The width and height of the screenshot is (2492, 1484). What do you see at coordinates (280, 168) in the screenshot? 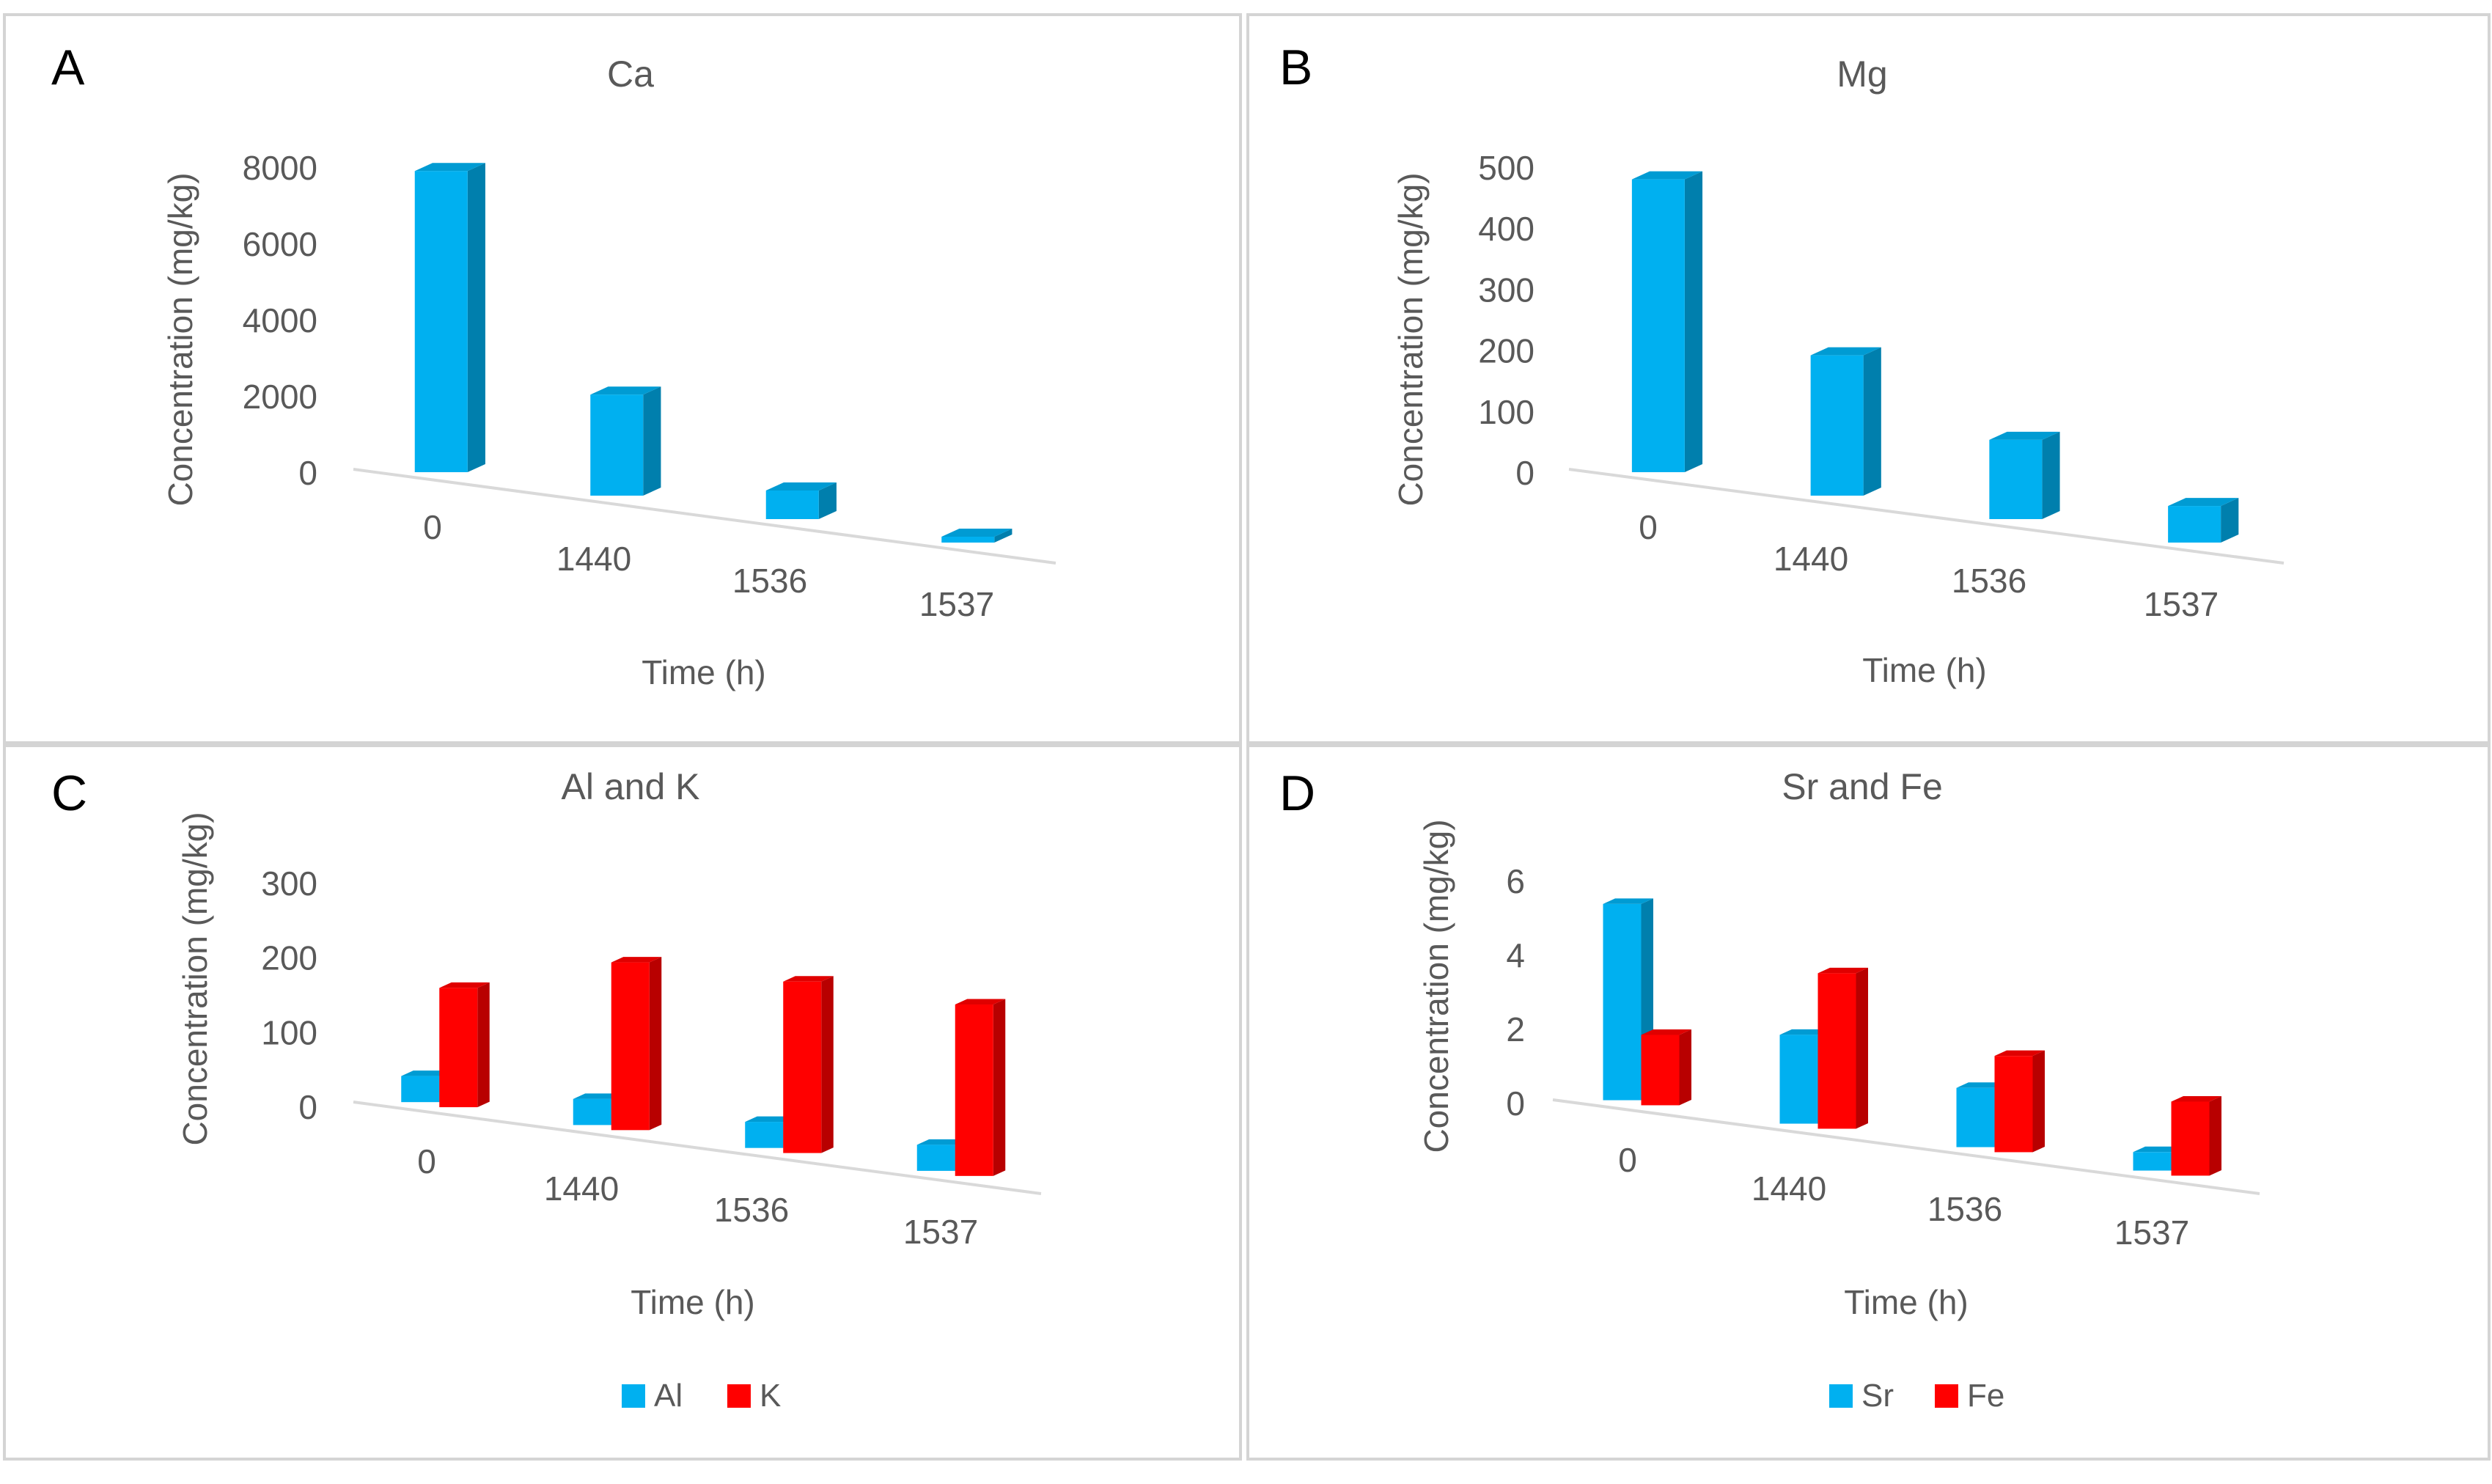
I see `y-tick-label: 8000` at bounding box center [280, 168].